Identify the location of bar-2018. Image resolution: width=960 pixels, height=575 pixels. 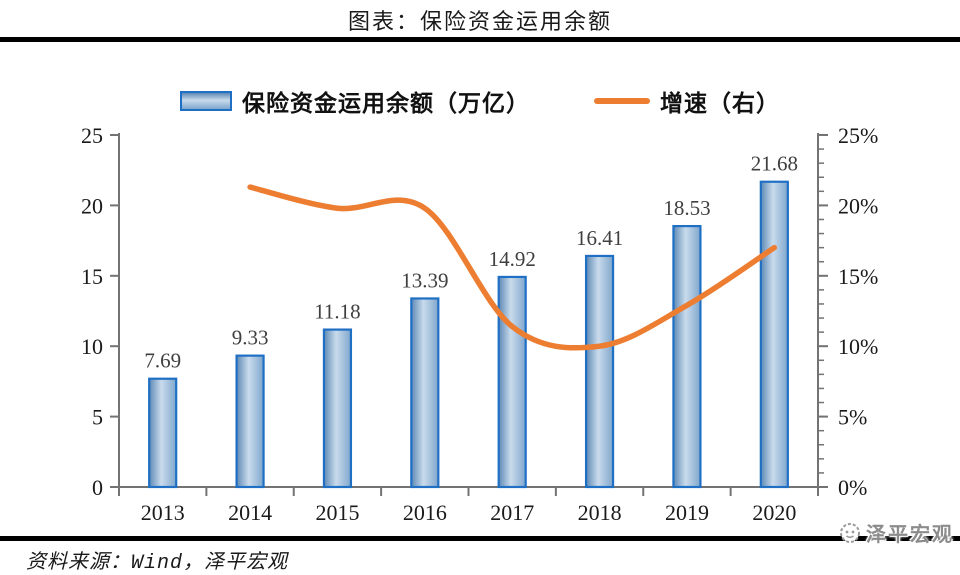
(599, 371).